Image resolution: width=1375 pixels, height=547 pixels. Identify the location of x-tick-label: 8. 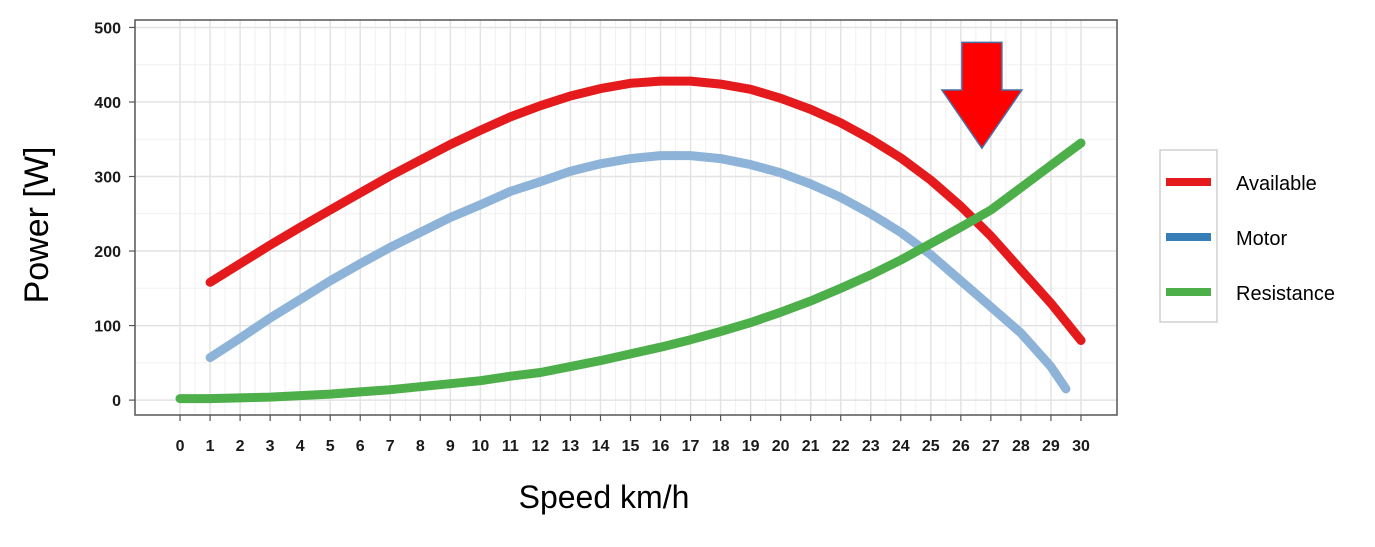
(420, 446).